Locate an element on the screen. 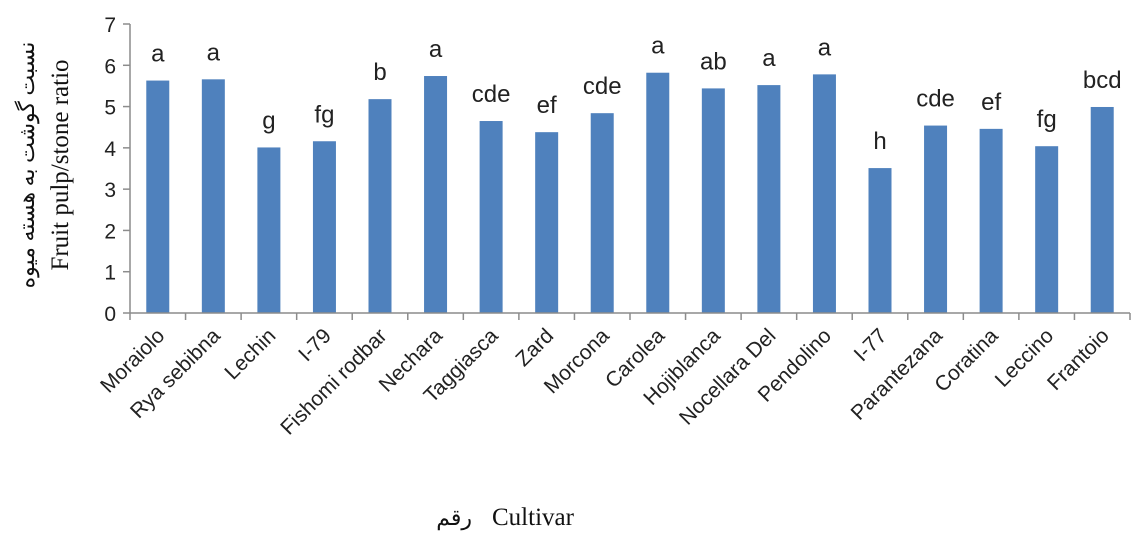  x-tick-label: Nocellara Del is located at coordinates (727, 376).